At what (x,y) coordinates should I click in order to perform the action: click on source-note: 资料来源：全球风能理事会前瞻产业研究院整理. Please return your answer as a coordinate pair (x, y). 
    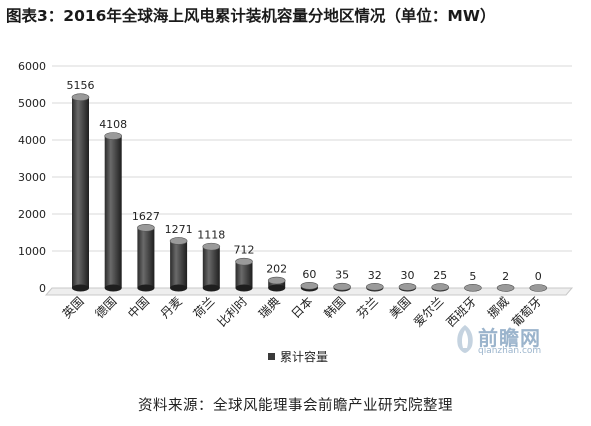
    Looking at the image, I should click on (295, 406).